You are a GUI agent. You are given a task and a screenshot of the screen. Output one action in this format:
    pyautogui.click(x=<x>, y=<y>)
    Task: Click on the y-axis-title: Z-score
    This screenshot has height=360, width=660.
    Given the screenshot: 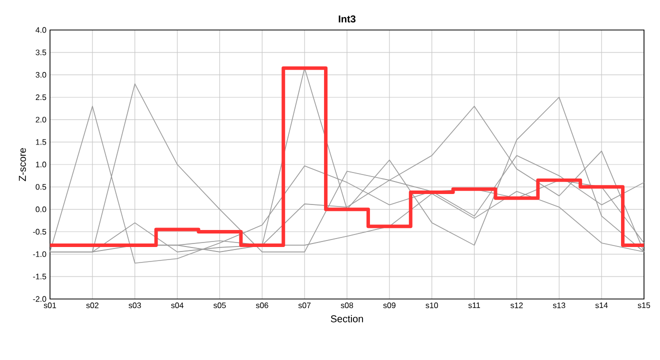 What is the action you would take?
    pyautogui.click(x=22, y=165)
    